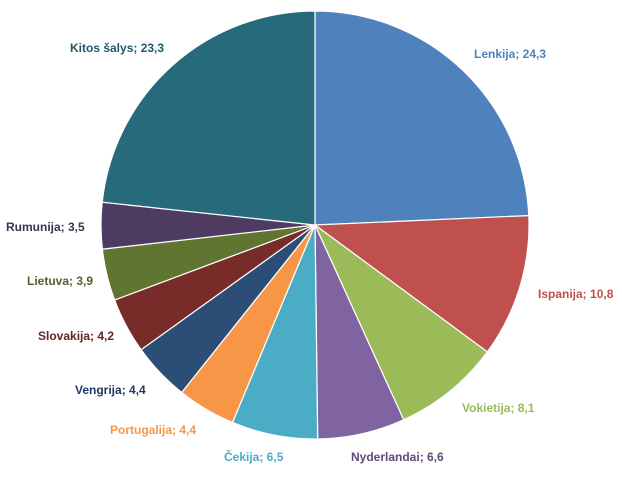  What do you see at coordinates (153, 430) in the screenshot?
I see `data-label-portugalija: Portugalija; 4,4` at bounding box center [153, 430].